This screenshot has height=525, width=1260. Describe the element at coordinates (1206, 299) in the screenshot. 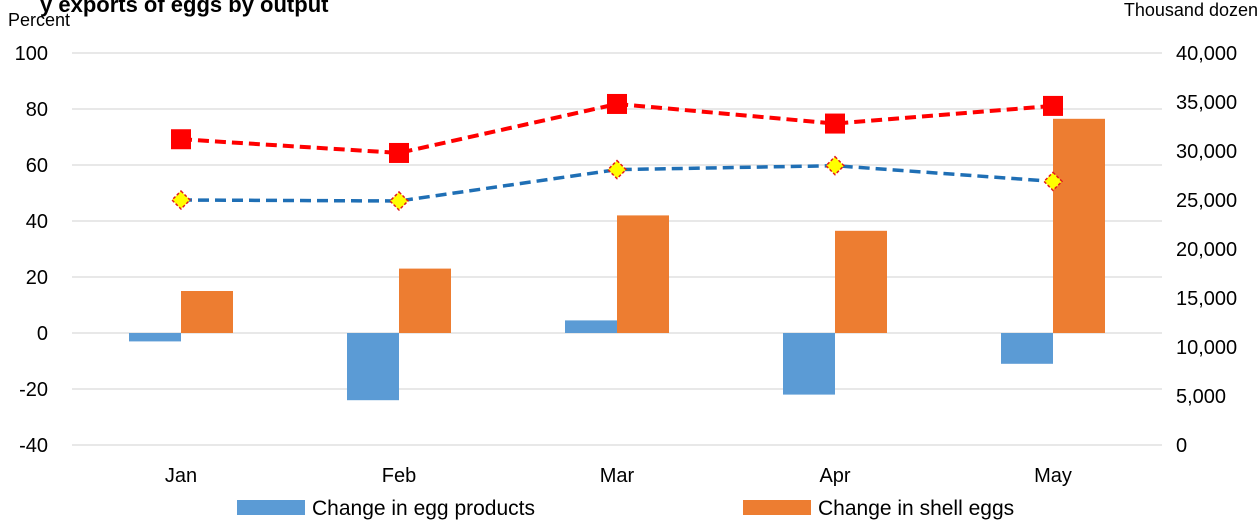

I see `right-tick-label: 15,000` at that location.